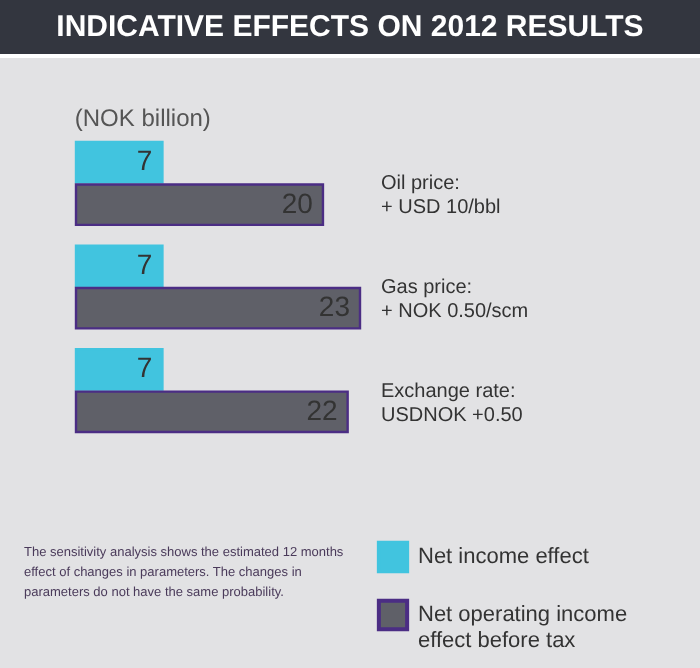 The image size is (700, 668). I want to click on chart-subtitle: (NOK billion), so click(142, 118).